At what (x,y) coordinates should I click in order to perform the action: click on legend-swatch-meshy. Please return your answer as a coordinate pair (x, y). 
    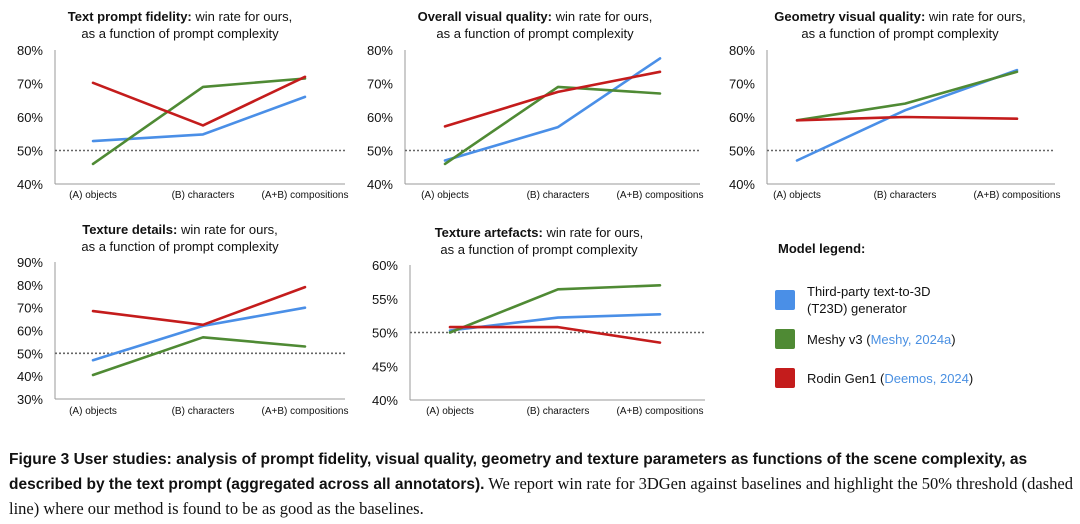
    Looking at the image, I should click on (785, 339).